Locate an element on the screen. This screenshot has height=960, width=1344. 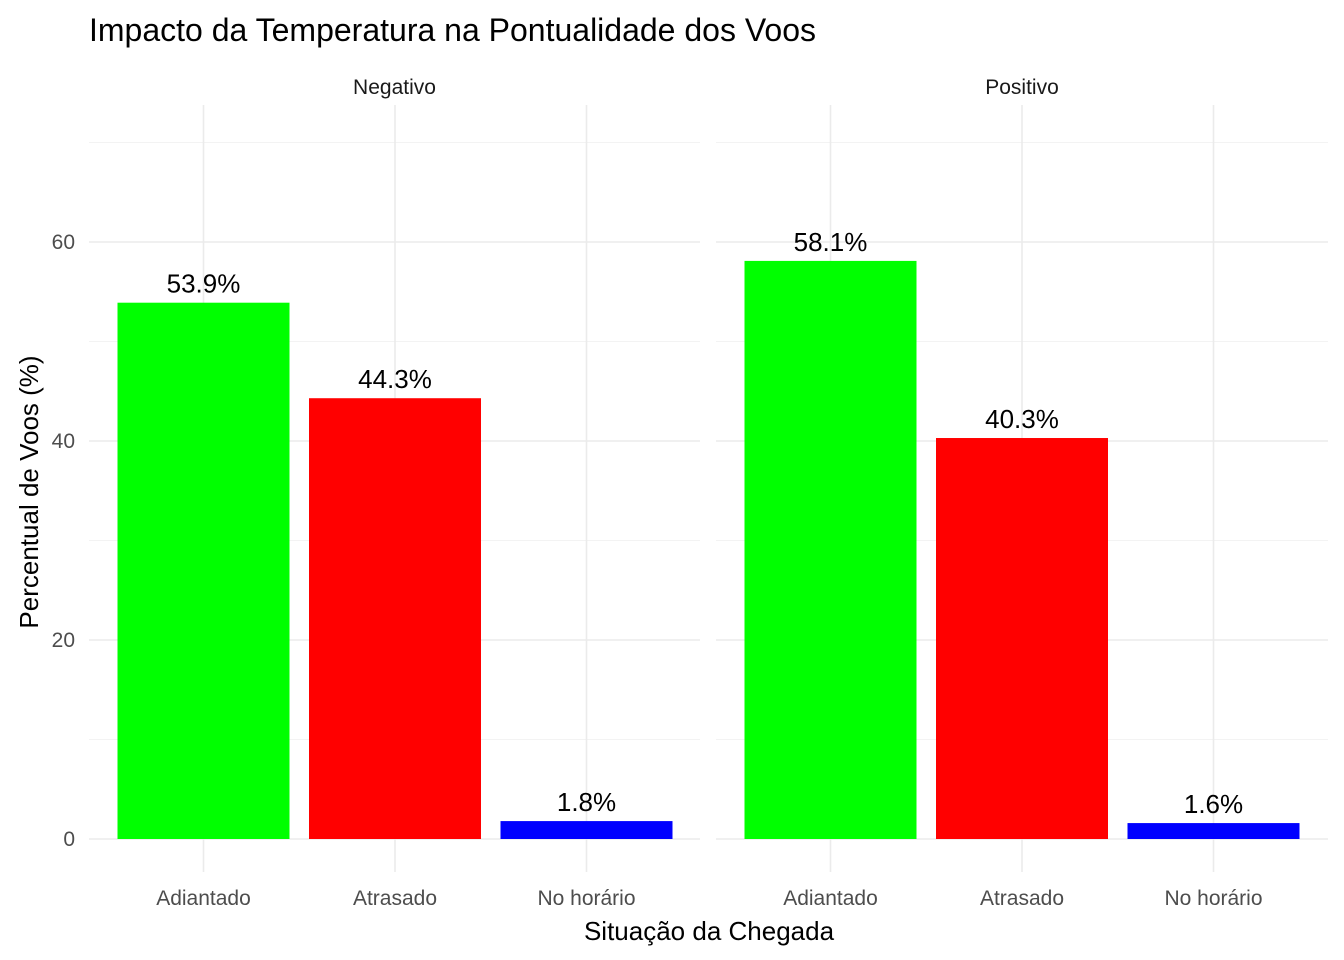
y-tick-label: 40 is located at coordinates (63, 441).